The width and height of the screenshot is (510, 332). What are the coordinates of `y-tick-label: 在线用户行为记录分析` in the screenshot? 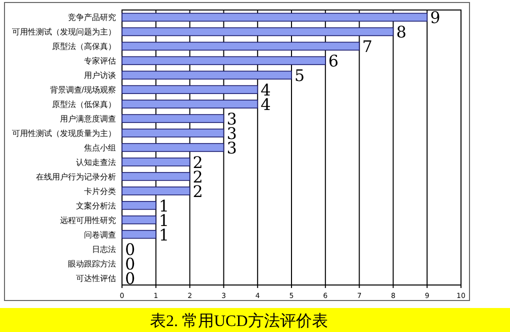 It's located at (76, 177).